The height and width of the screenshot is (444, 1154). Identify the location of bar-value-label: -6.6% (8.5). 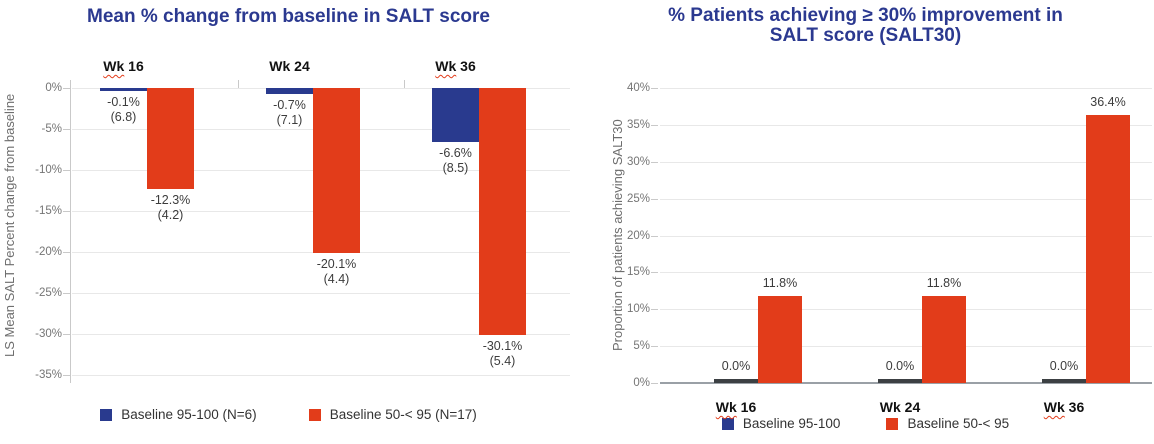
(456, 161).